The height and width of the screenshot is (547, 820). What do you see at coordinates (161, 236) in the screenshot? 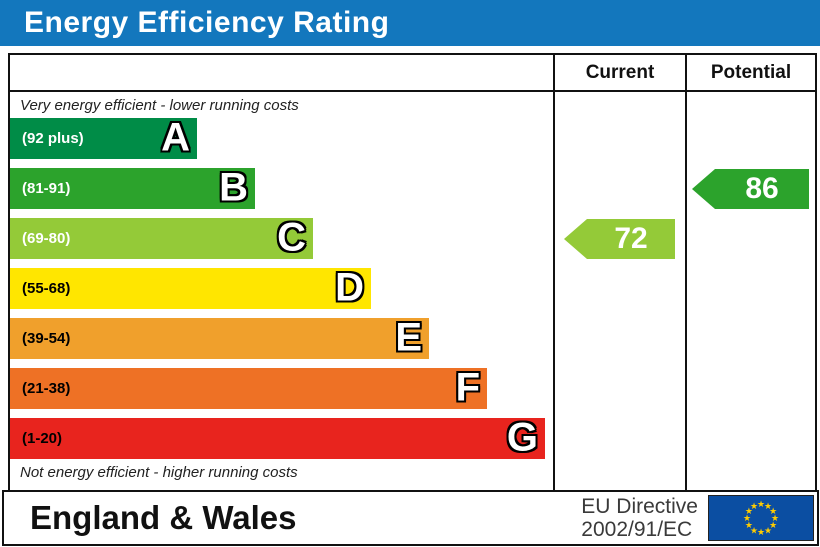
I see `rating-band-c: (69-80) C` at bounding box center [161, 236].